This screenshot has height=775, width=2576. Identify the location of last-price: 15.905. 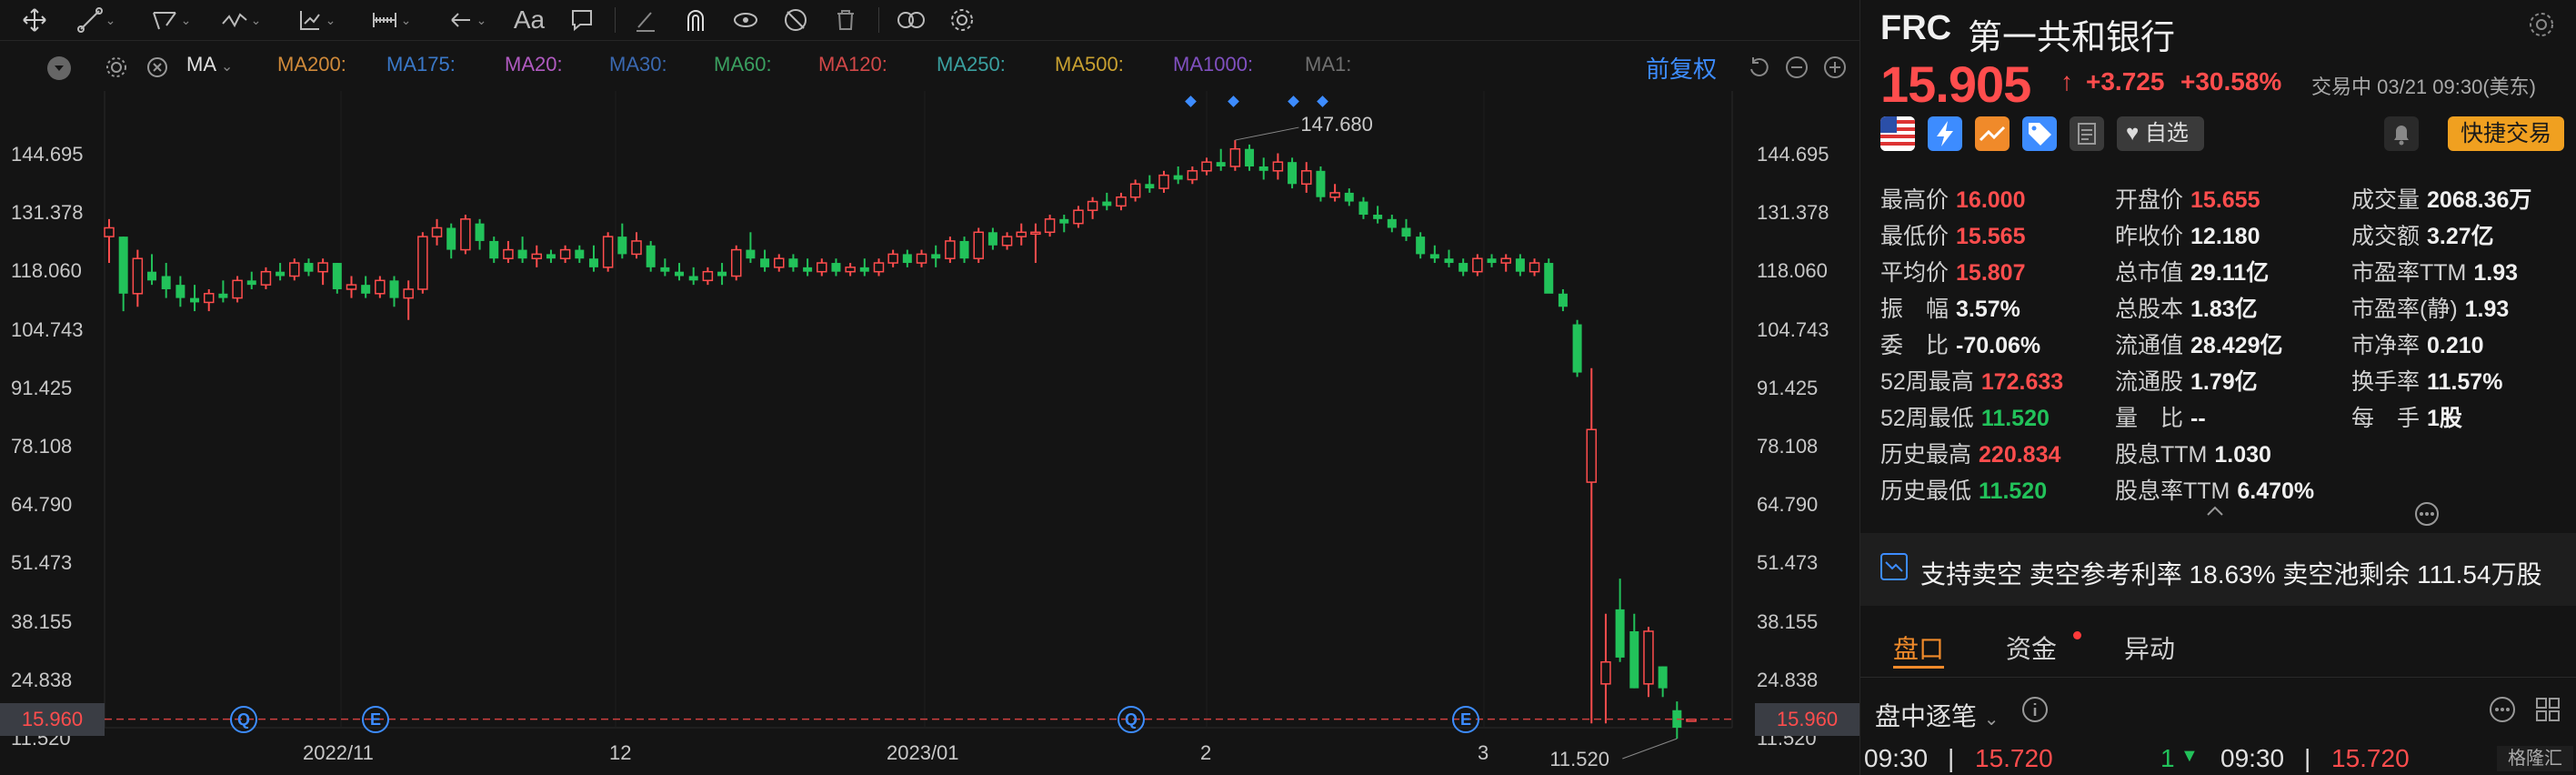
(1956, 84).